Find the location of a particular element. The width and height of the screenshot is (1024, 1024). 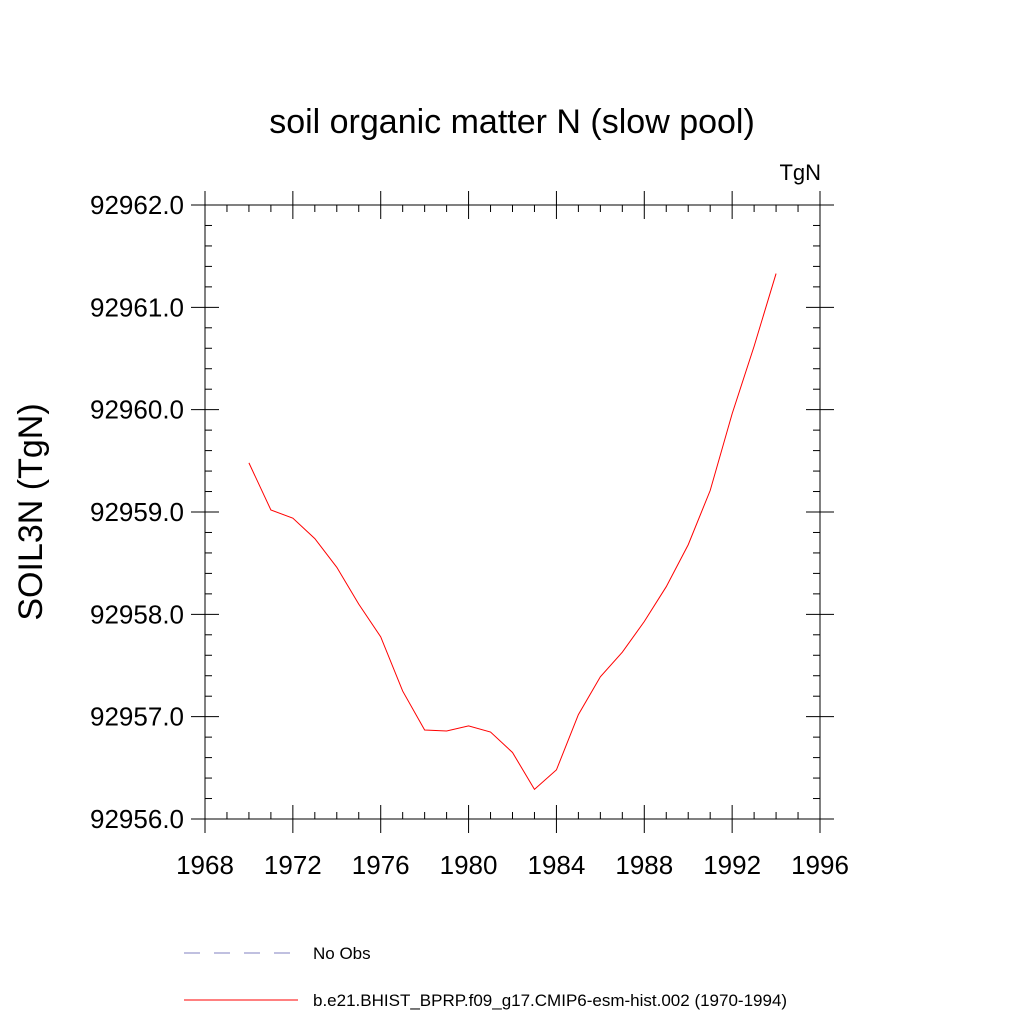

y-tick-label: 92960.0 is located at coordinates (137, 410).